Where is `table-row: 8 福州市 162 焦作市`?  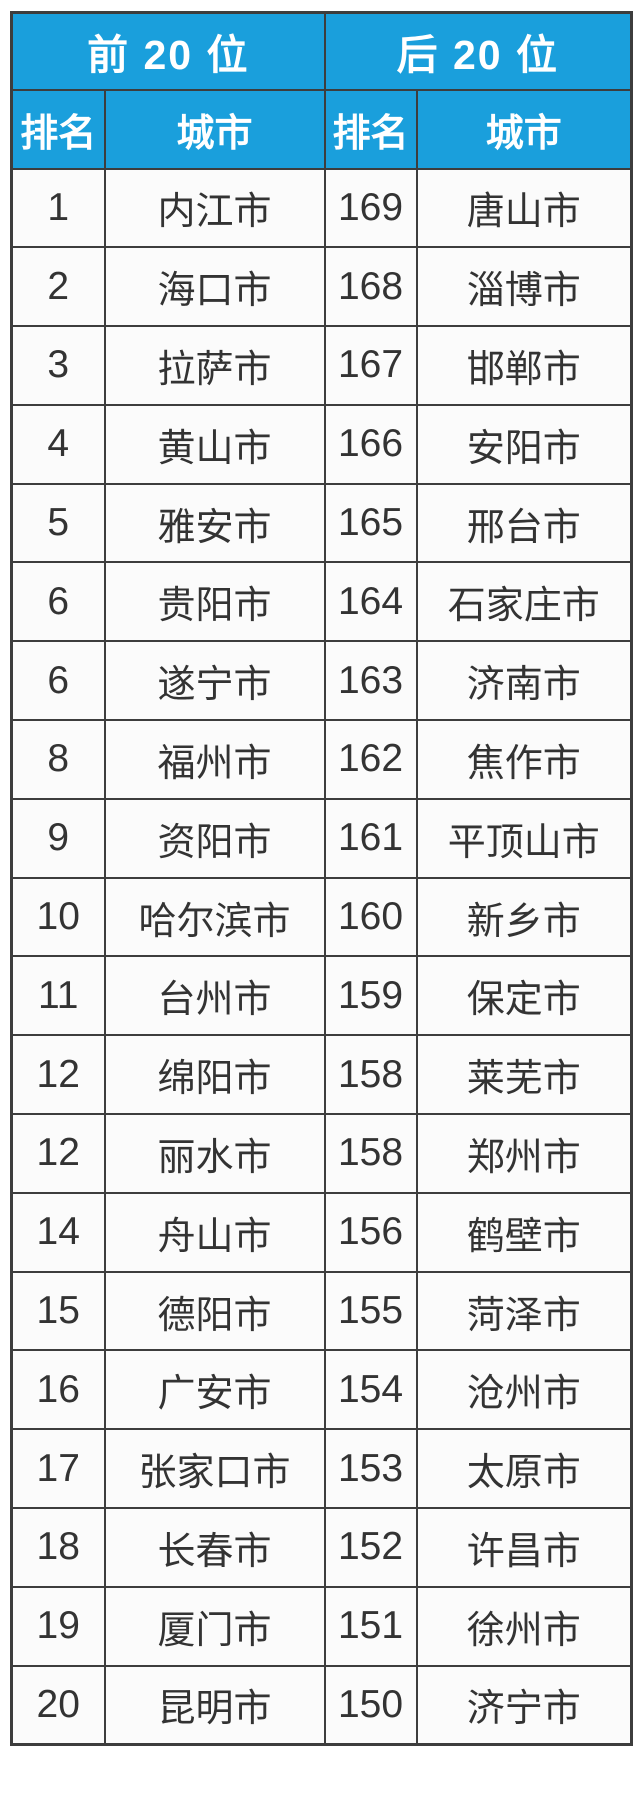
table-row: 8 福州市 162 焦作市 is located at coordinates (321, 759).